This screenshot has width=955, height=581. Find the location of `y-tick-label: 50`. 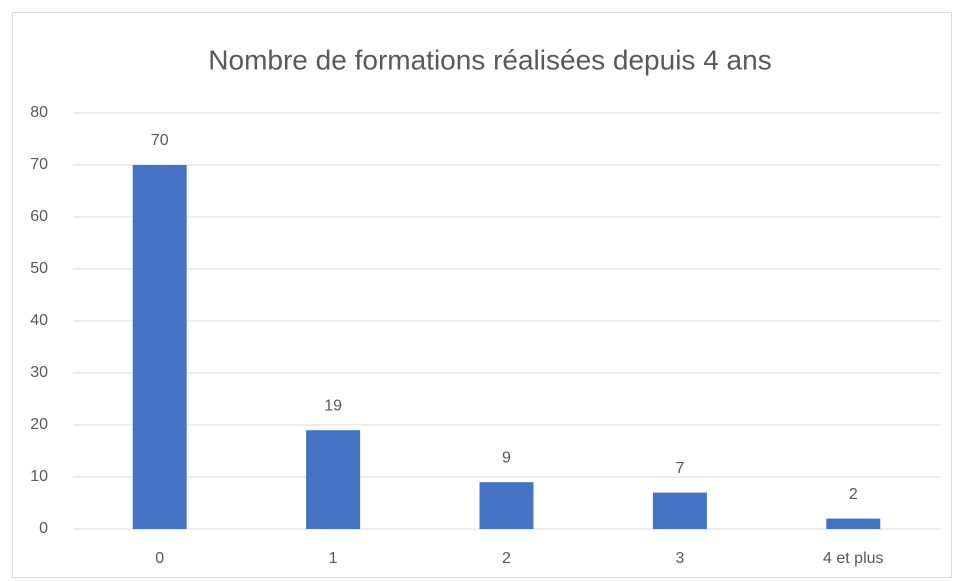

y-tick-label: 50 is located at coordinates (39, 268).